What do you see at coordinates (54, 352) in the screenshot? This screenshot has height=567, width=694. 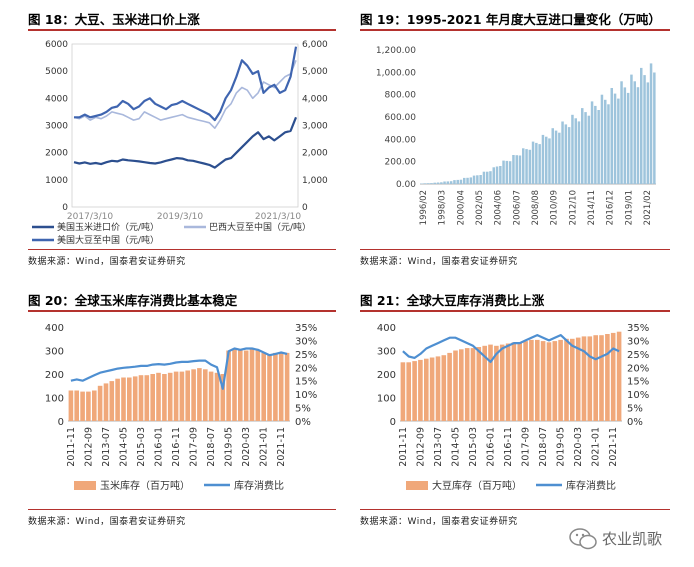 I see `fig20-ytick-left: 300` at bounding box center [54, 352].